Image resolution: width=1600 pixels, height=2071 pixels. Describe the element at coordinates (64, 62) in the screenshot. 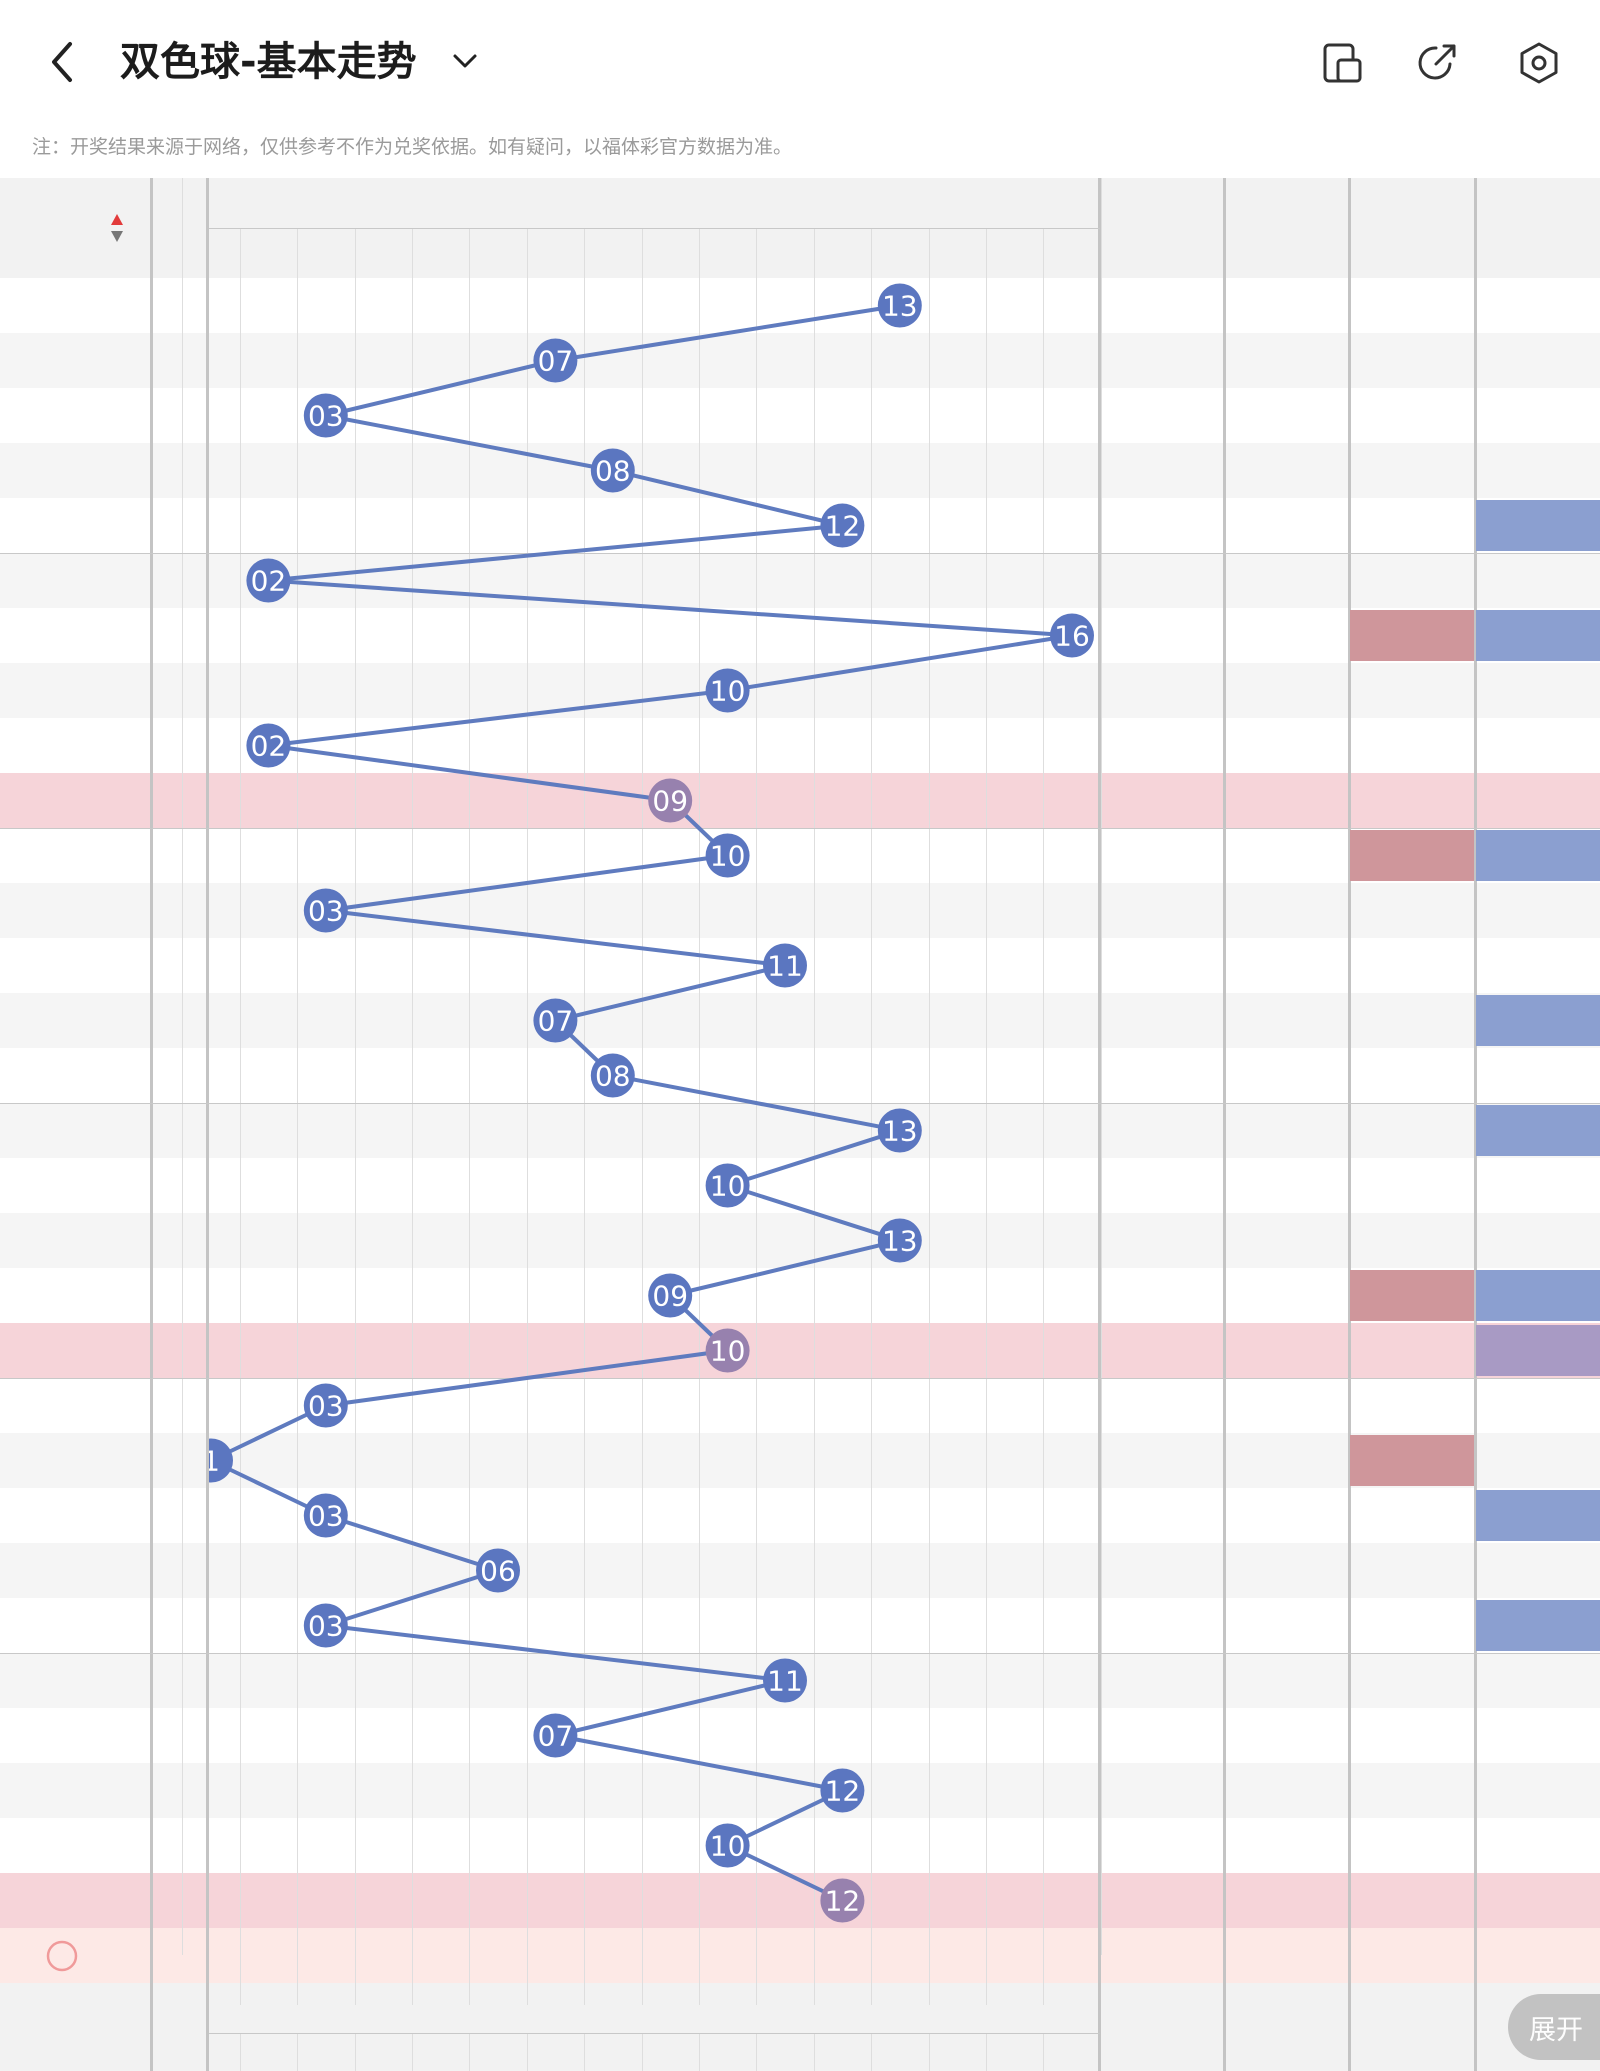

I see `back-arrow-icon` at that location.